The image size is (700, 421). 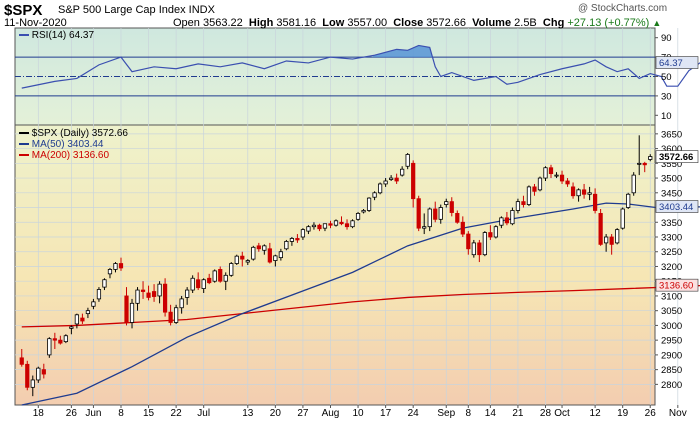 I want to click on date-tick-label: 10, so click(x=358, y=413).